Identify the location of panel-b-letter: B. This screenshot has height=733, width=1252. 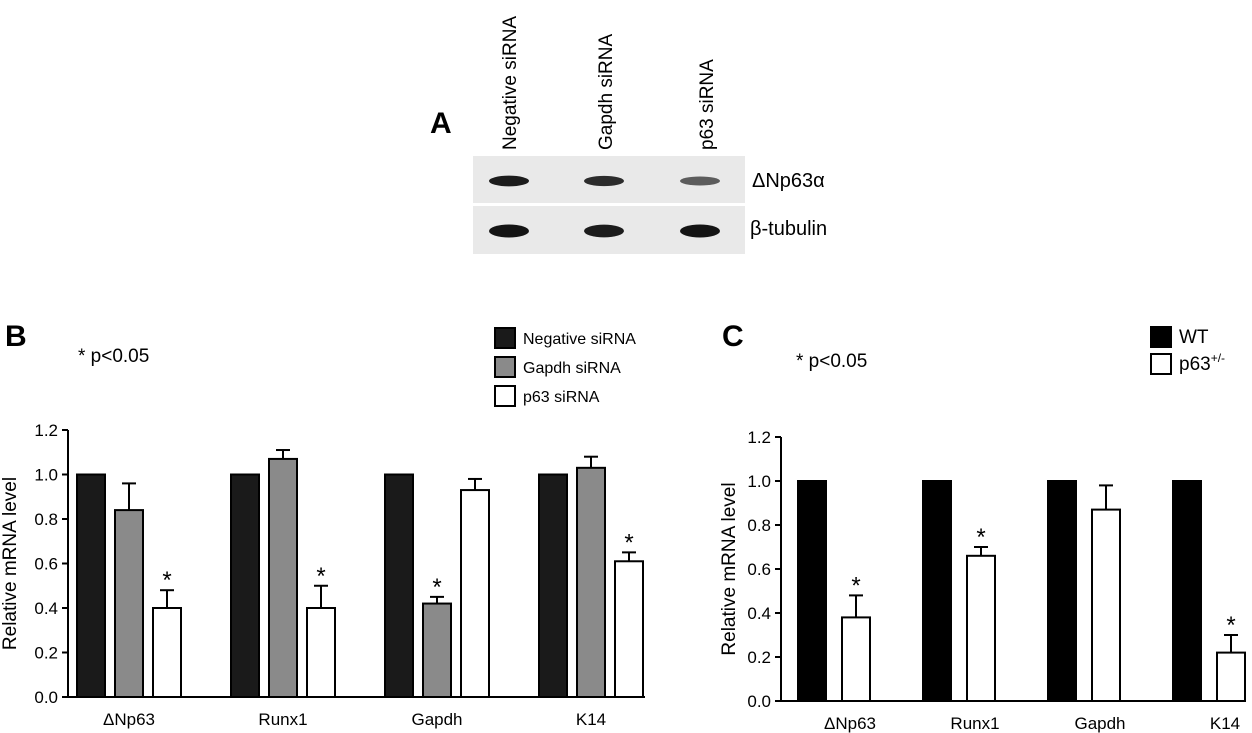
(16, 336).